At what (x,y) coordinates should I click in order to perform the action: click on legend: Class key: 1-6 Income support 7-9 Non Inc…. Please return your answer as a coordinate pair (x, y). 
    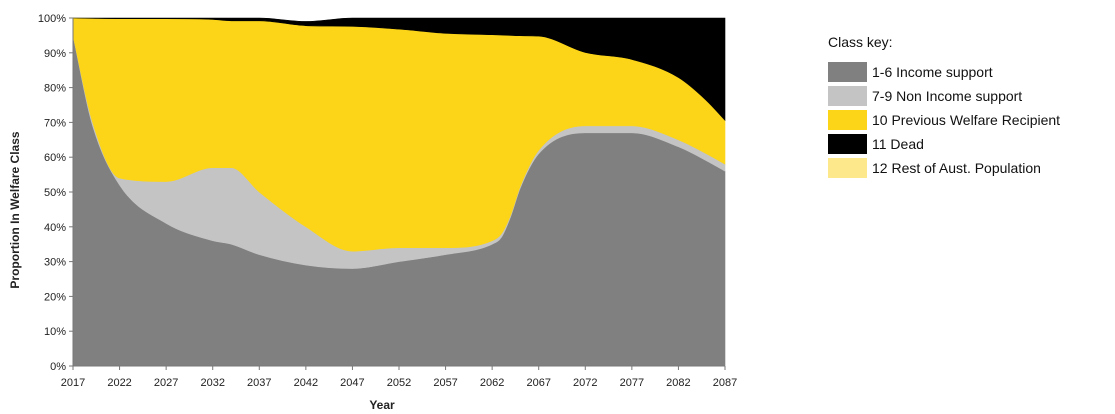
    Looking at the image, I should click on (944, 108).